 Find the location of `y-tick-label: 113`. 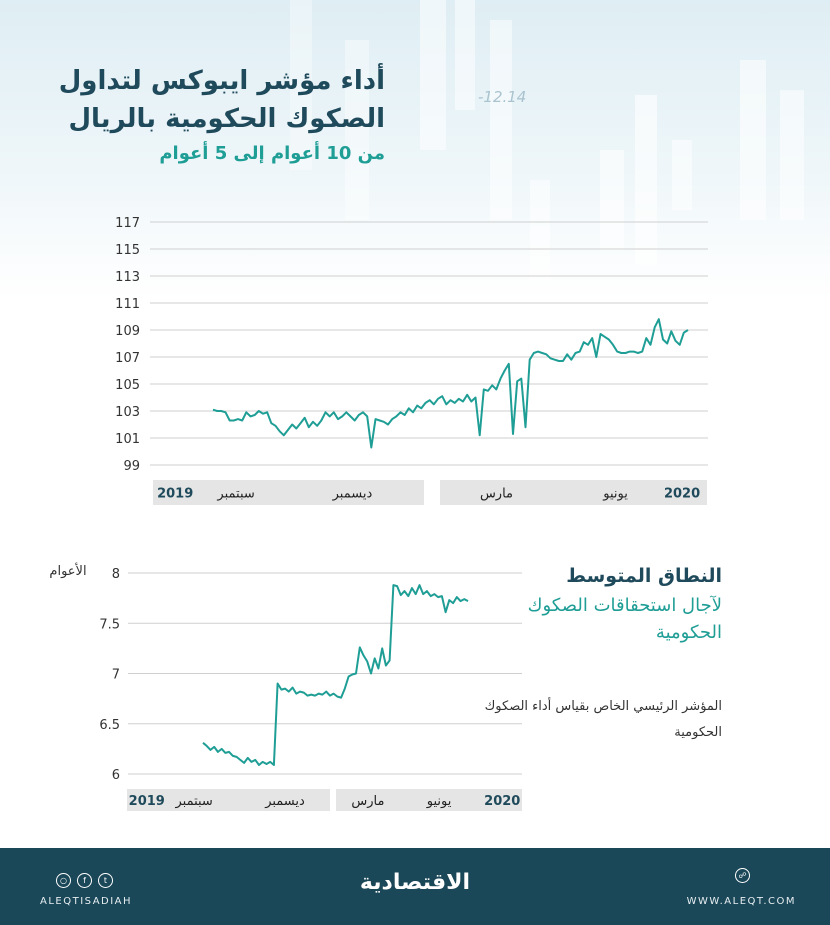

y-tick-label: 113 is located at coordinates (127, 277).